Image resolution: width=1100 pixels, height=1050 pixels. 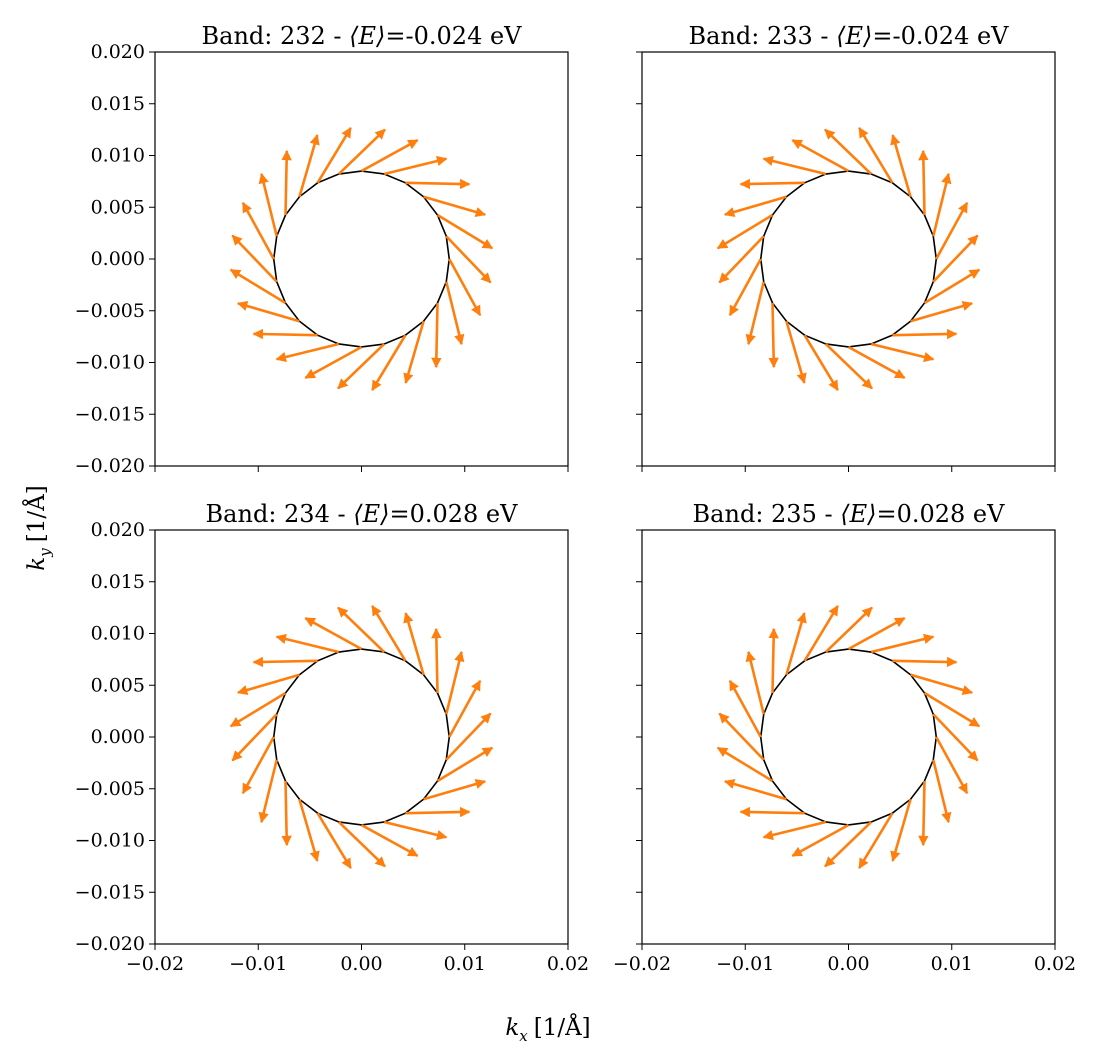 What do you see at coordinates (37, 564) in the screenshot?
I see `y-axis-label-main: k` at bounding box center [37, 564].